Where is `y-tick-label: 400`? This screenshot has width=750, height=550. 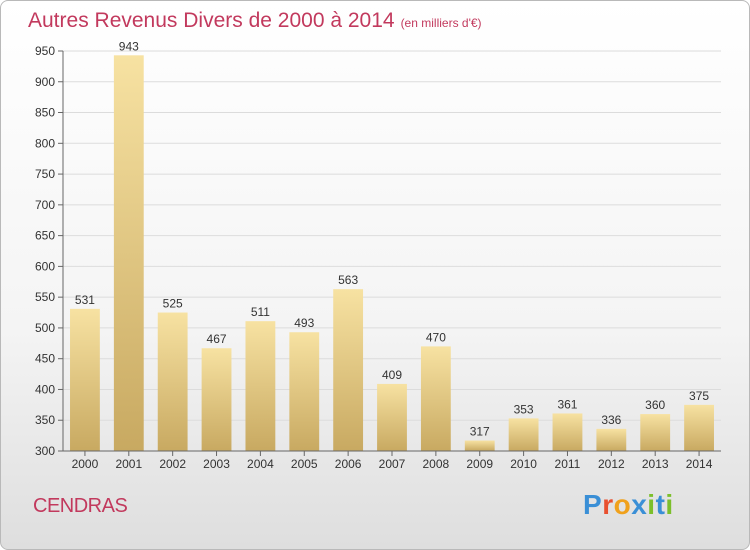 y-tick-label: 400 is located at coordinates (45, 389).